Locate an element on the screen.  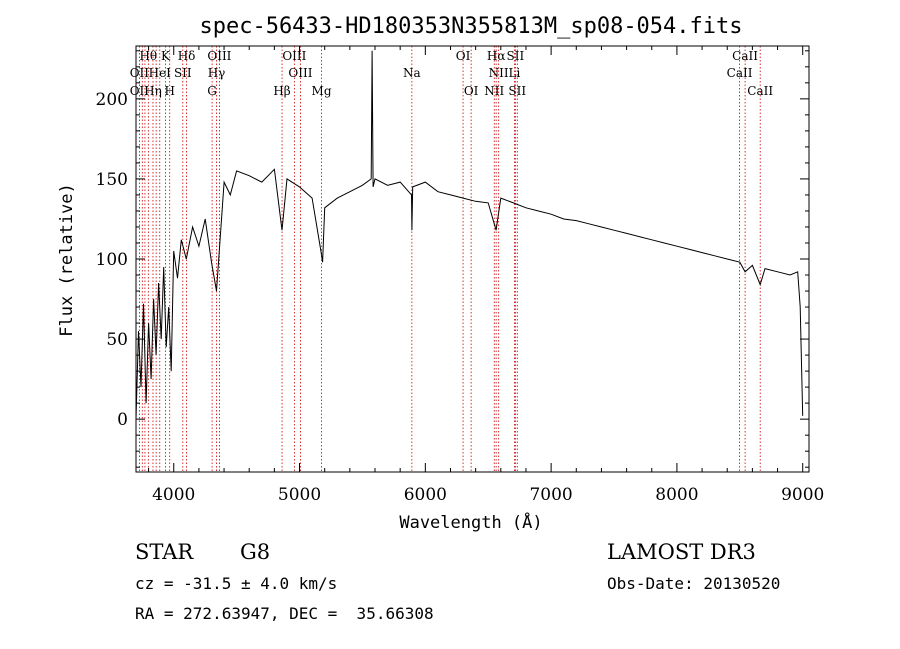
line-label-top-8: CaII is located at coordinates (745, 56).